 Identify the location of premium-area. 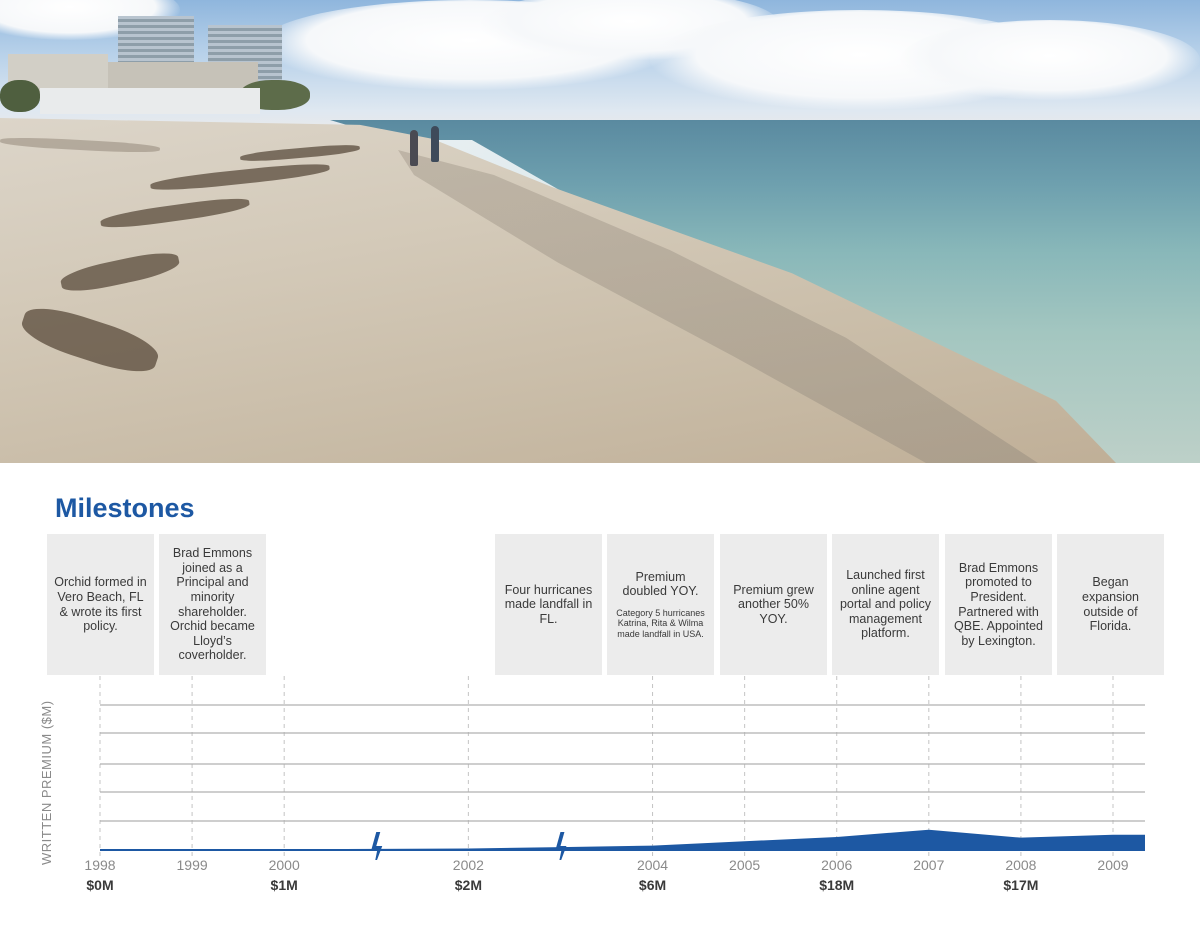
(622, 839).